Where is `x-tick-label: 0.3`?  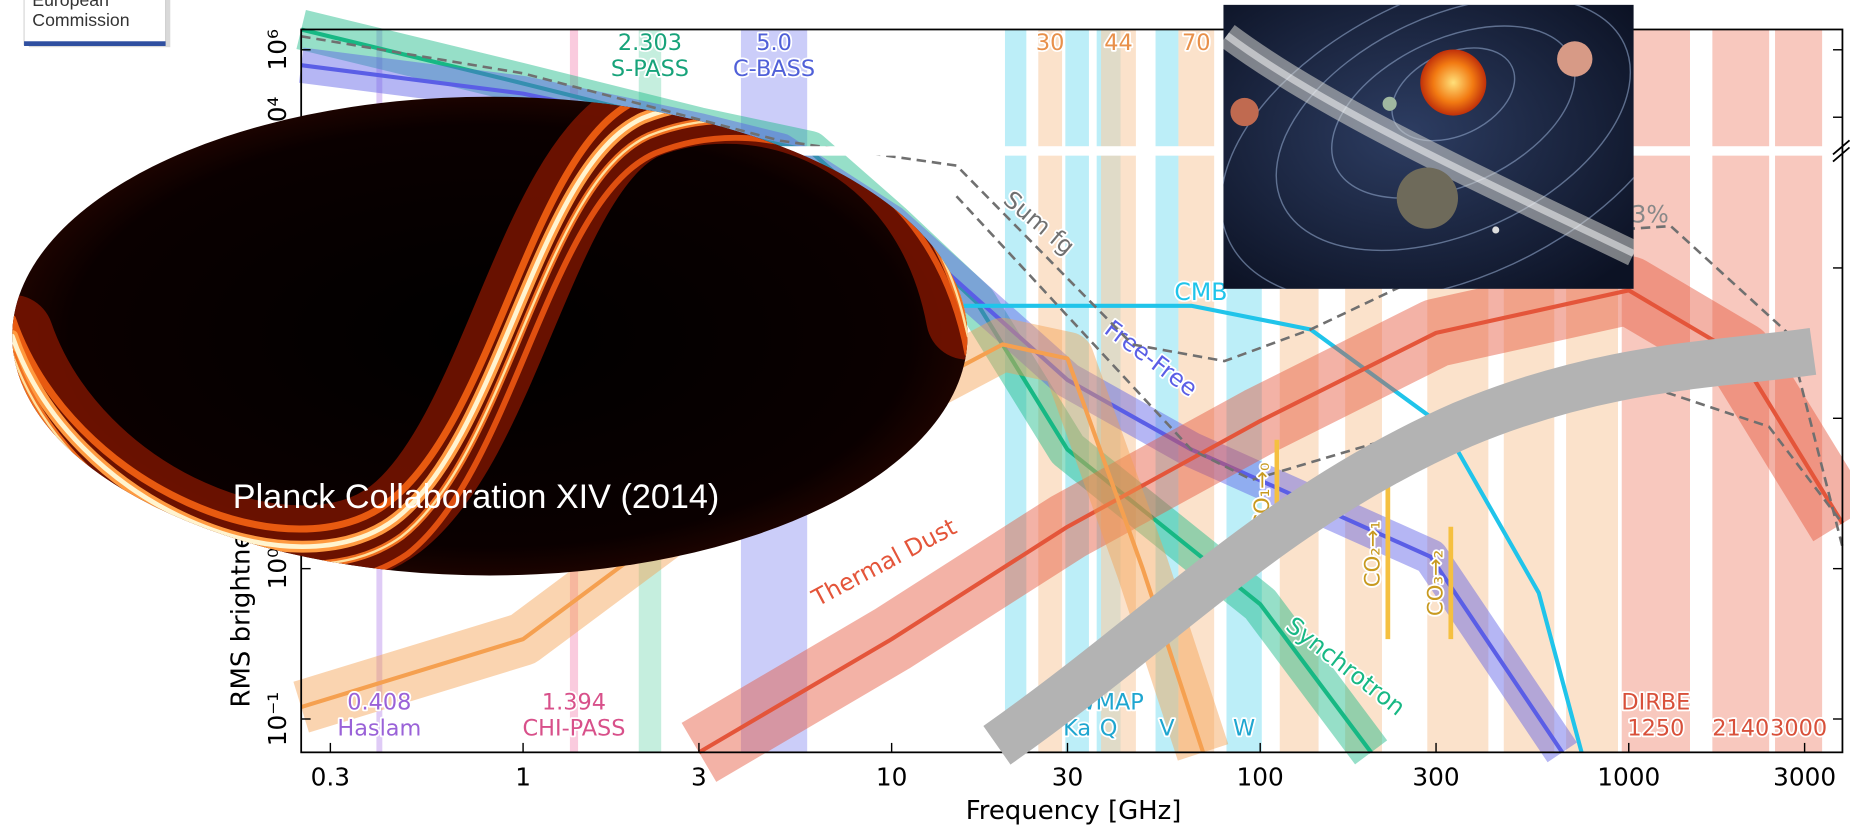 x-tick-label: 0.3 is located at coordinates (330, 776).